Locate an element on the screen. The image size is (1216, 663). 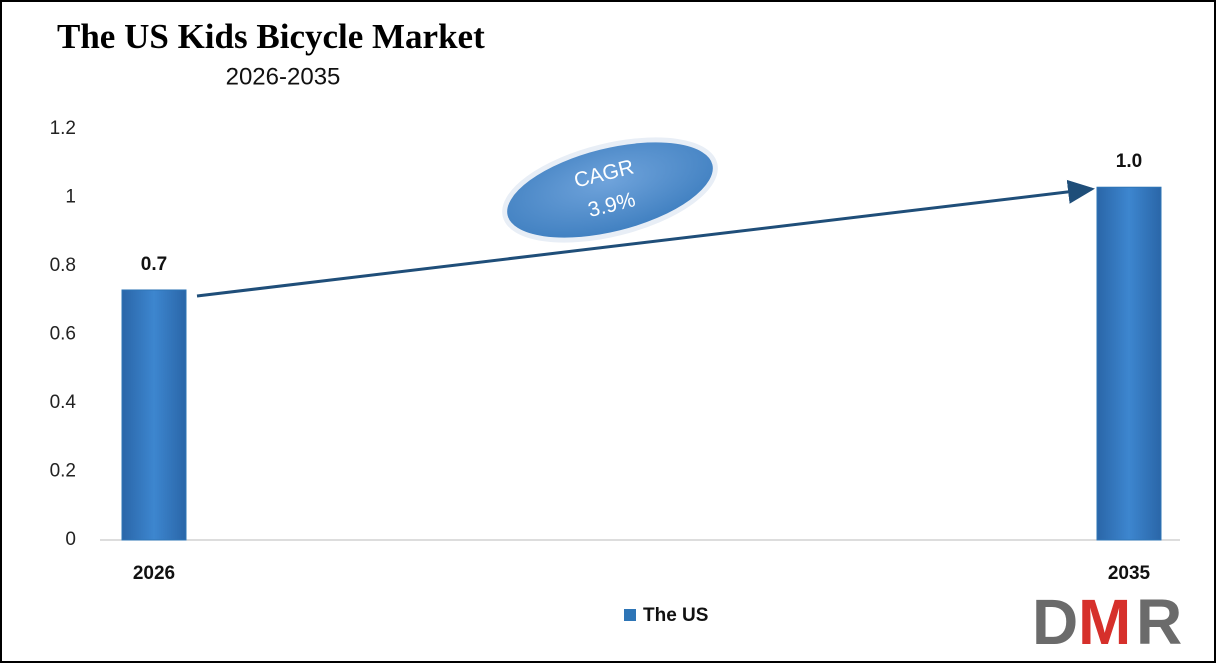
cagr-ellipse is located at coordinates (610, 190).